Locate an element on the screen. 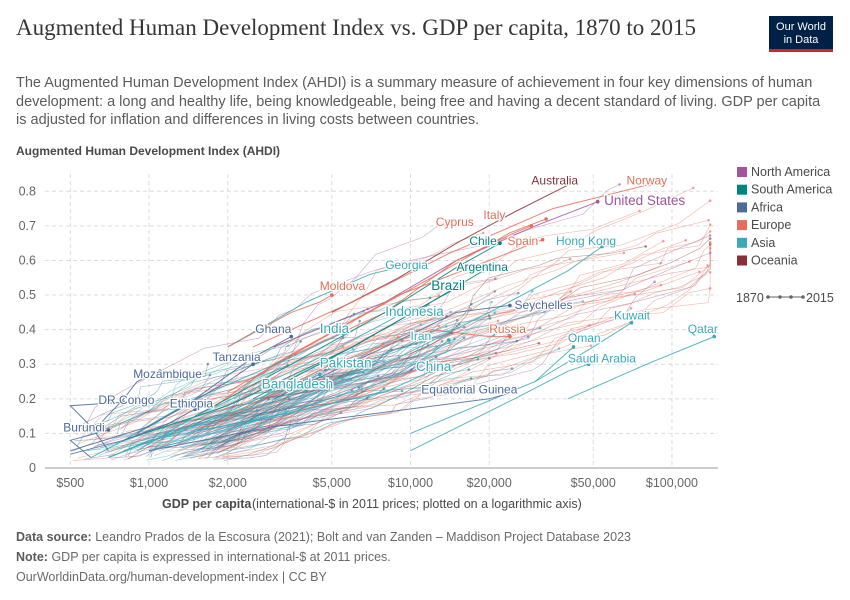 The image size is (850, 600). legend-label-oceania: Oceania is located at coordinates (774, 261).